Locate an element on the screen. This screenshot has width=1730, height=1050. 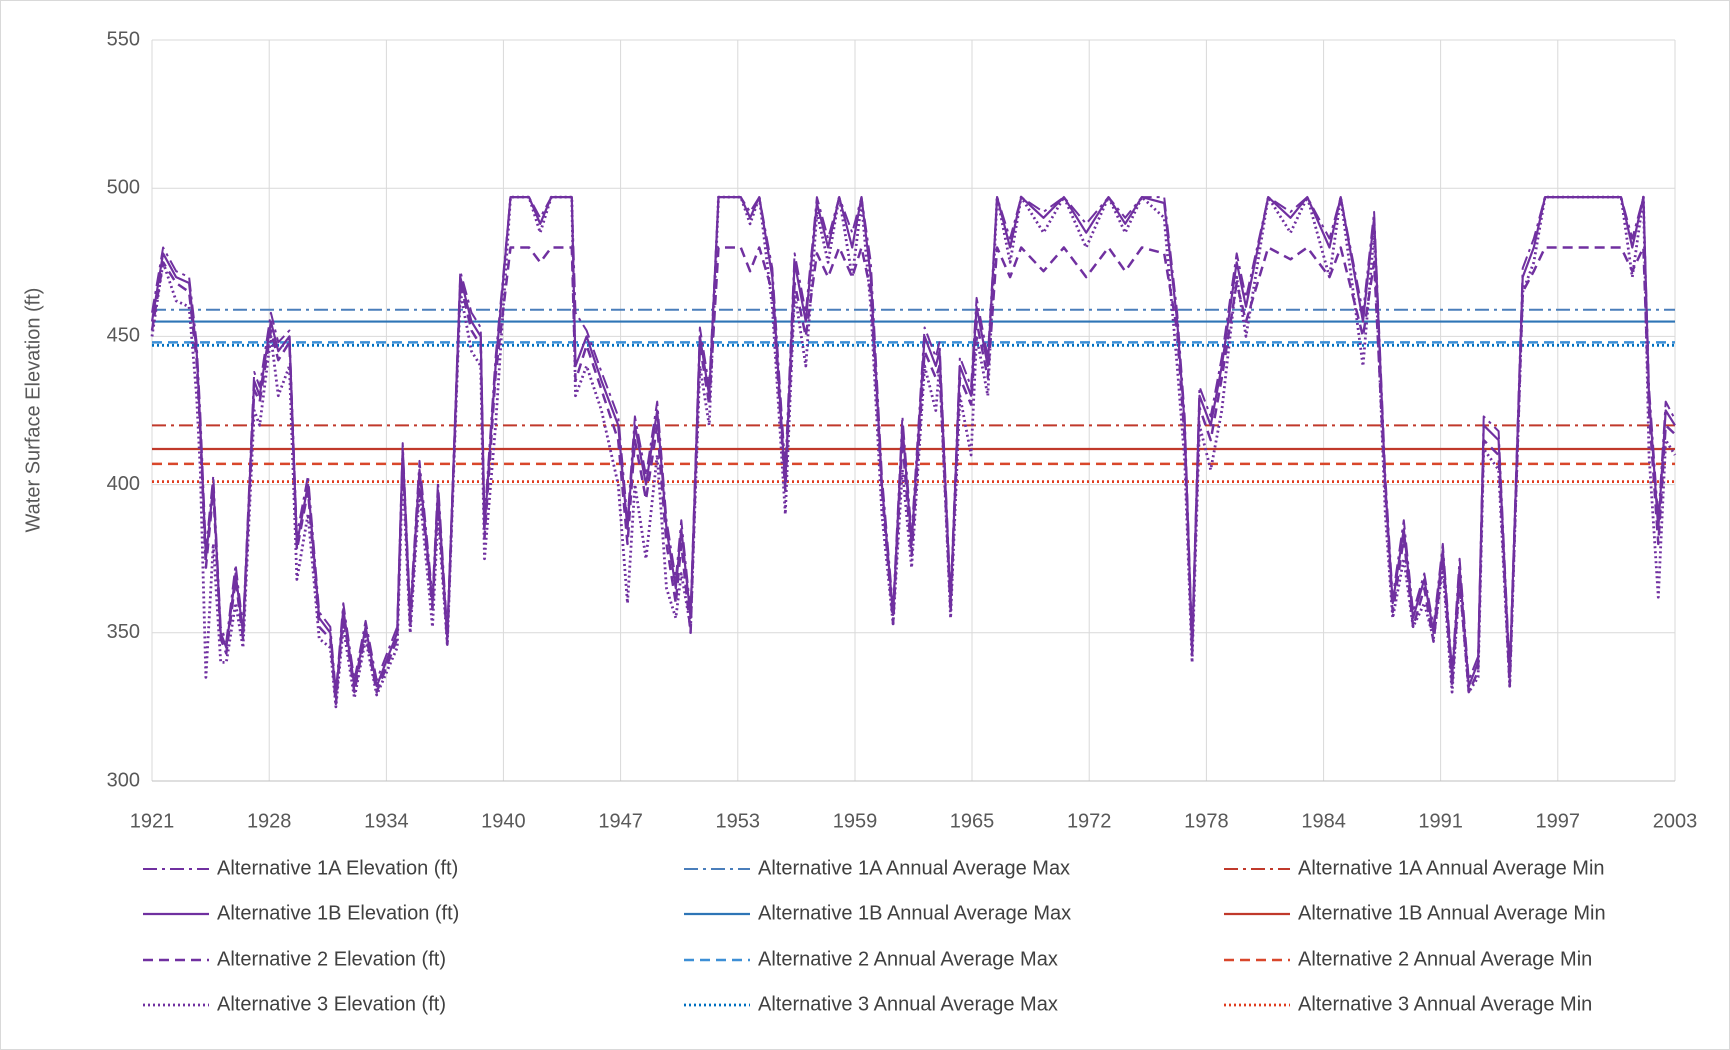
x-tick-label: 1978 is located at coordinates (1206, 821).